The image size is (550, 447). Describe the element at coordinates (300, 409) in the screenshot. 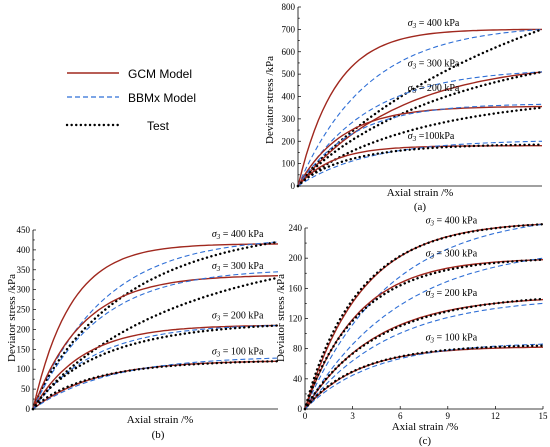

I see `panel-c-ytick-label: 0` at that location.